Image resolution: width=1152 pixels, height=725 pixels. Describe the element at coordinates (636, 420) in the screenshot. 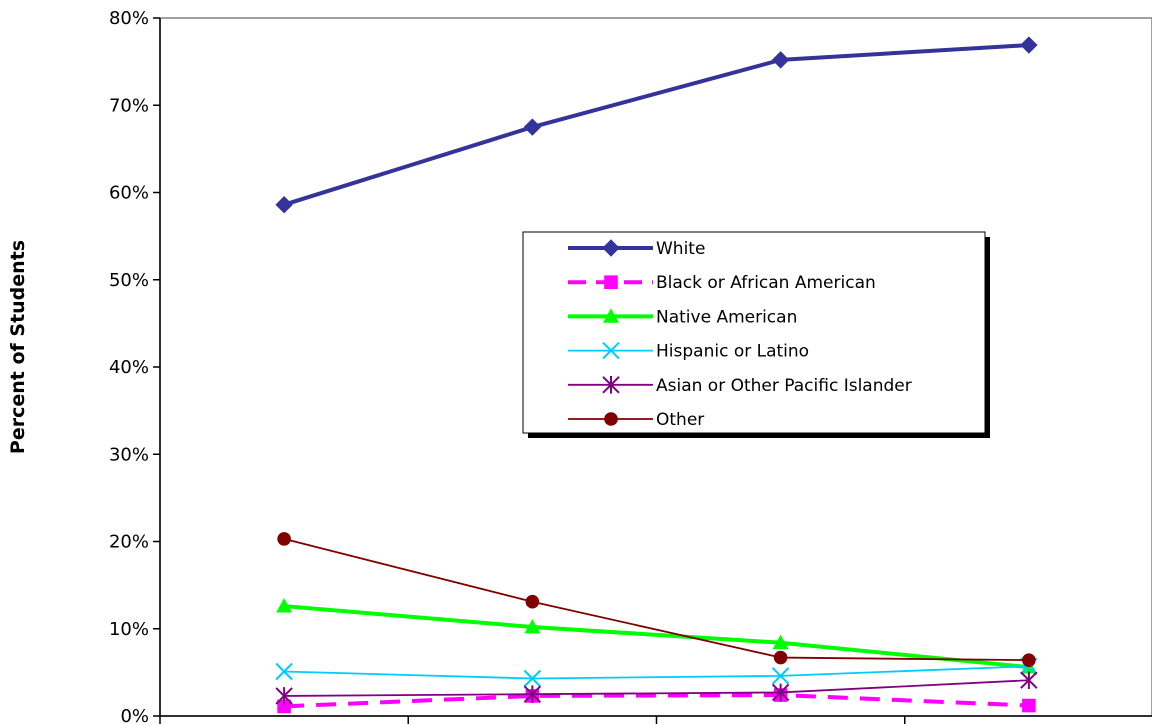

I see `legend-item: Other` at that location.